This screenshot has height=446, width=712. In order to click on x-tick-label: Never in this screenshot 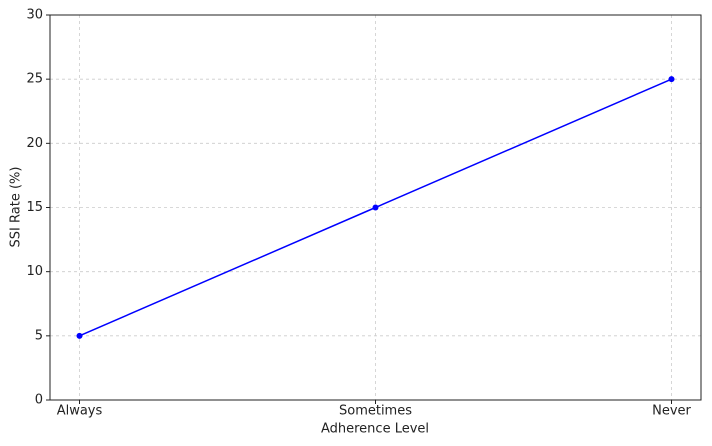, I will do `click(671, 411)`.